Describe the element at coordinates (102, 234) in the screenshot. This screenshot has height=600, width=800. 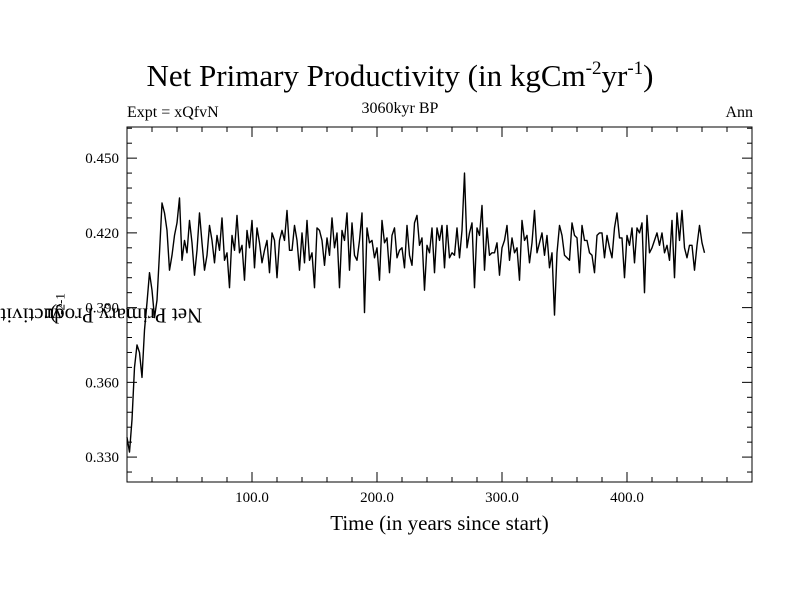
I see `y-tick-label: 0.420` at that location.